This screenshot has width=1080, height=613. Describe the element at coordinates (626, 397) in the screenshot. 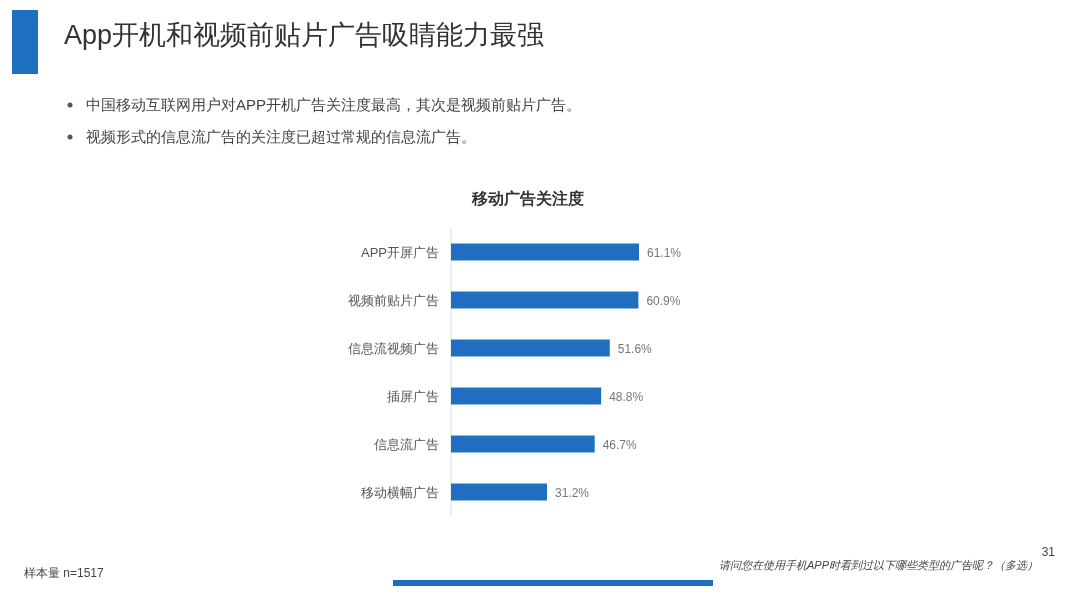

I see `data-label: 48.8%` at that location.